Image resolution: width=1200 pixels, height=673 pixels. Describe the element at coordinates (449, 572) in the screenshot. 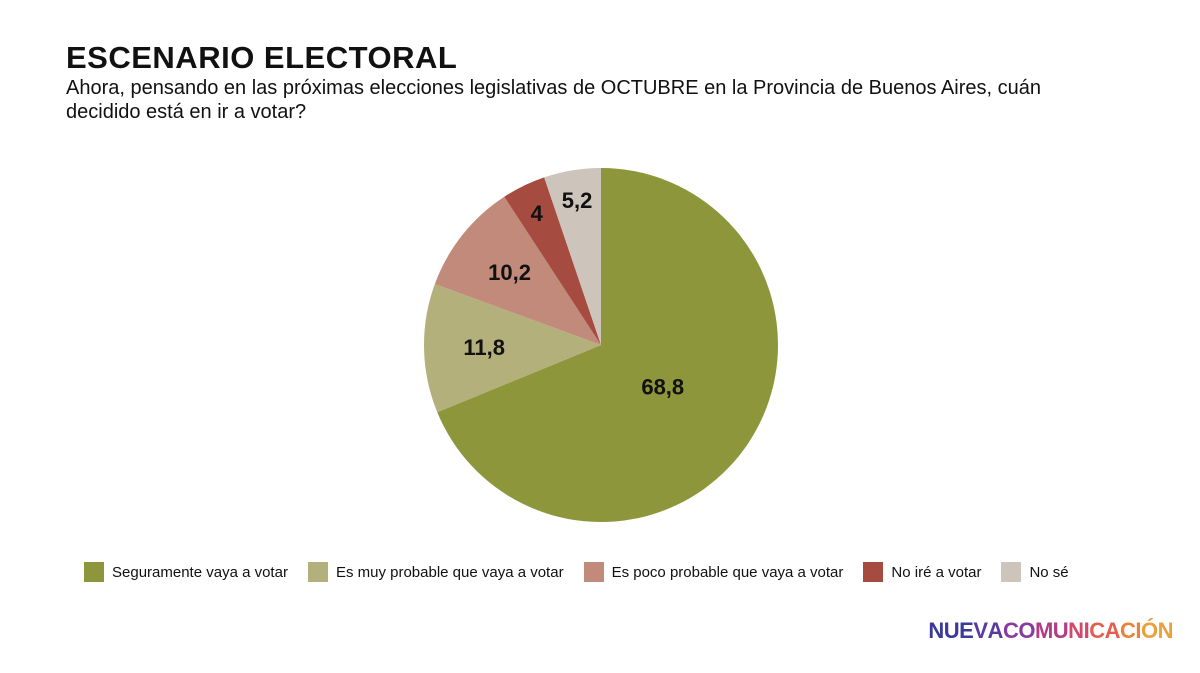

I see `legend-label: Es muy probable que vaya a votar` at that location.